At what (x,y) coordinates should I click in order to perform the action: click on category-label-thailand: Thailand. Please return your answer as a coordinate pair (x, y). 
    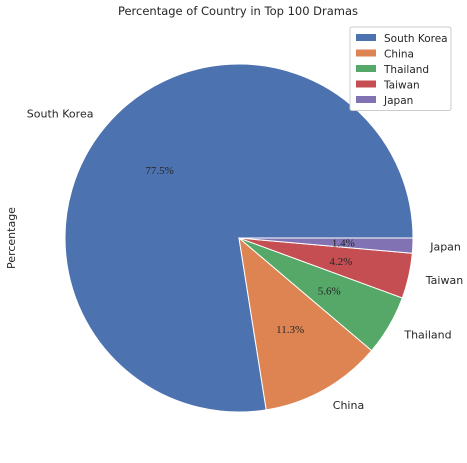
    Looking at the image, I should click on (427, 334).